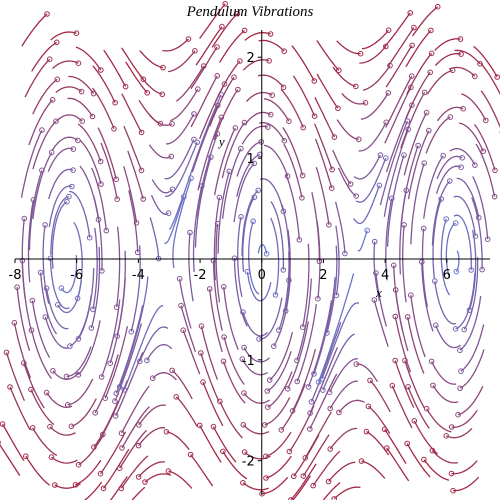 This screenshot has width=500, height=500. Describe the element at coordinates (200, 275) in the screenshot. I see `x-tick-label: -2` at that location.